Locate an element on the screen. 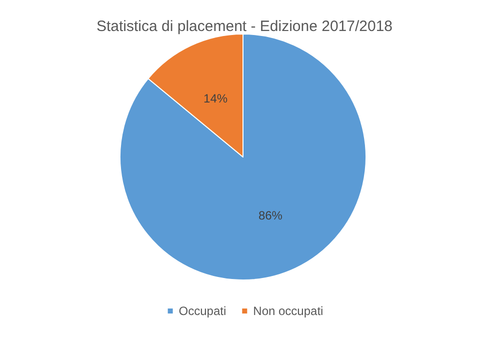  legend-label: Occupati is located at coordinates (202, 311).